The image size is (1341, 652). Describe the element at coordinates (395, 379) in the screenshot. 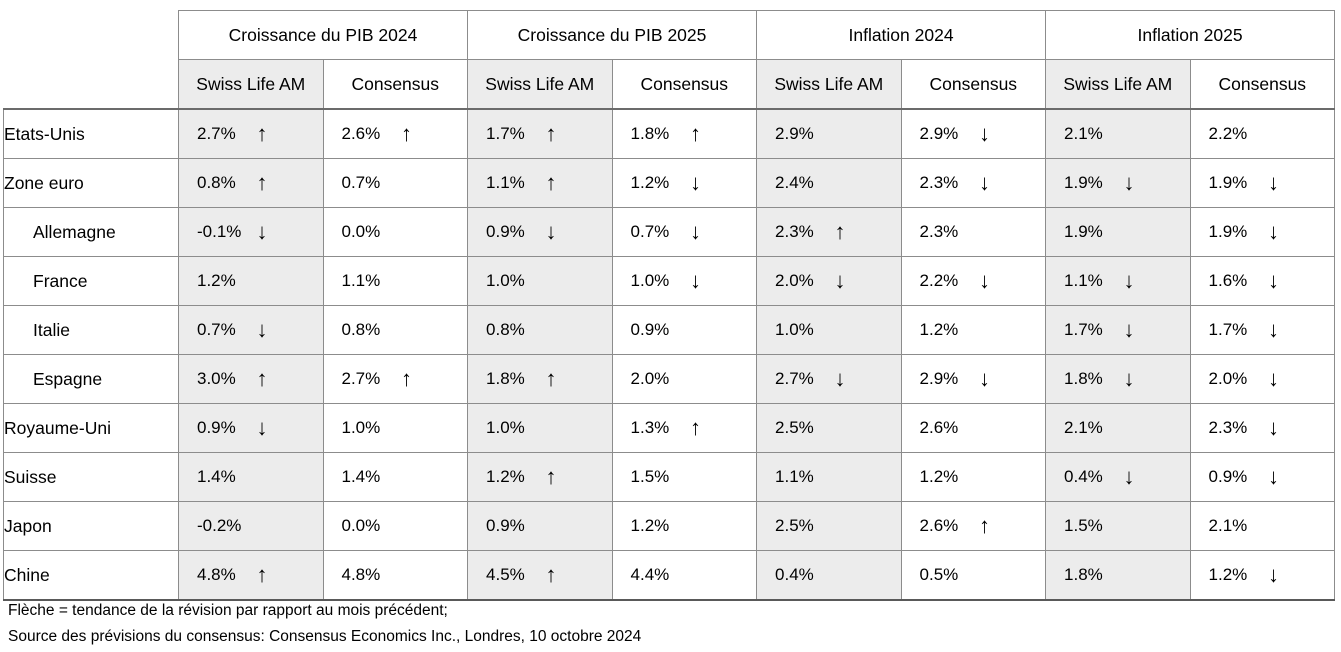

I see `value-cell: 2.7% ↑` at that location.